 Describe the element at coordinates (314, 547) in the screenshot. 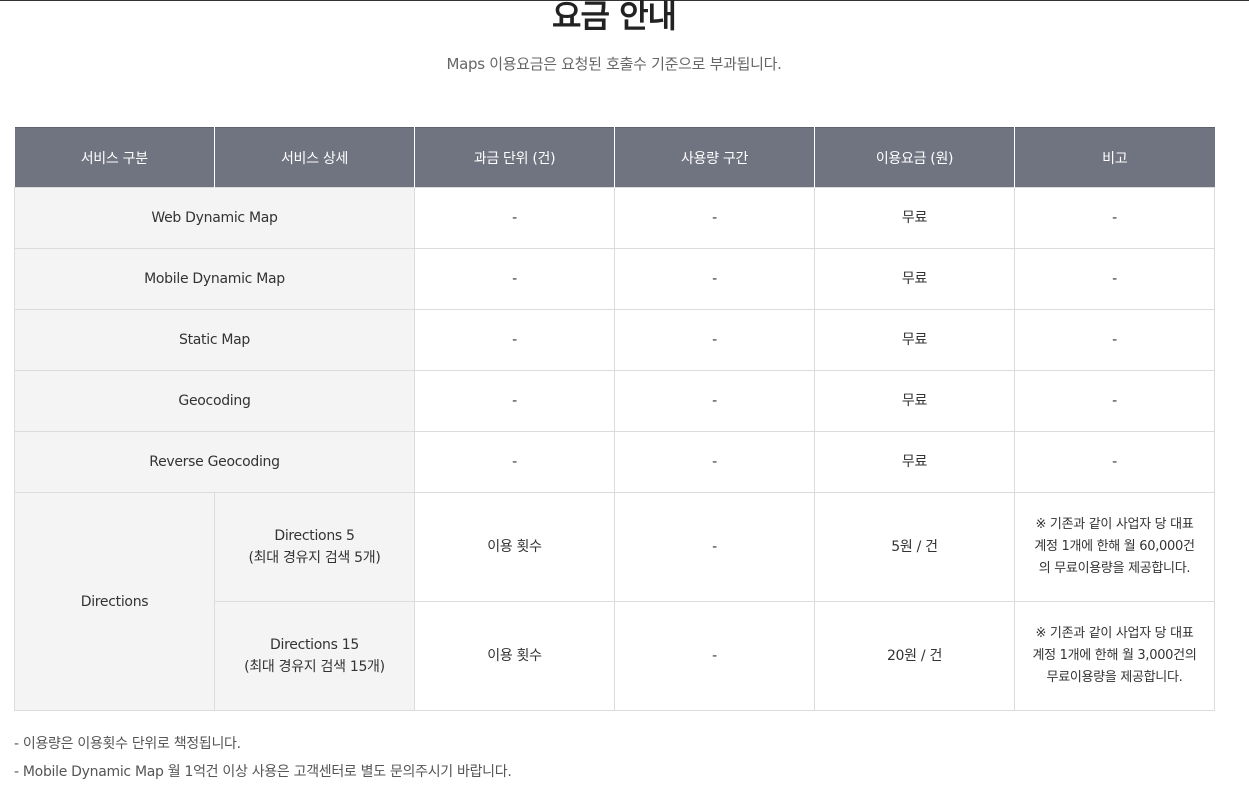

I see `service-detail: Directions 5 (최대 경유지 검색 5개)` at that location.